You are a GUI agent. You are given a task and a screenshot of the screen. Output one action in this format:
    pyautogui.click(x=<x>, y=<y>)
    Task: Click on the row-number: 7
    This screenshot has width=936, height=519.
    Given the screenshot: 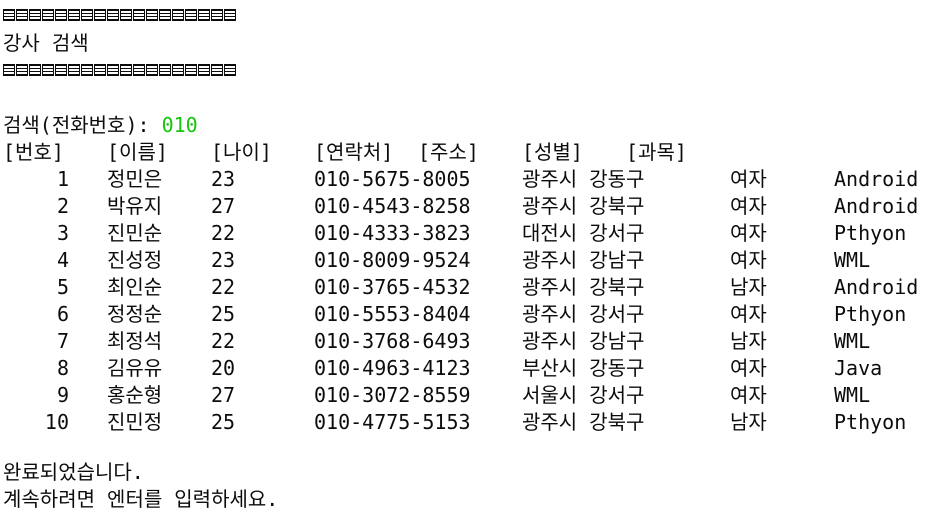 What is the action you would take?
    pyautogui.click(x=62, y=341)
    